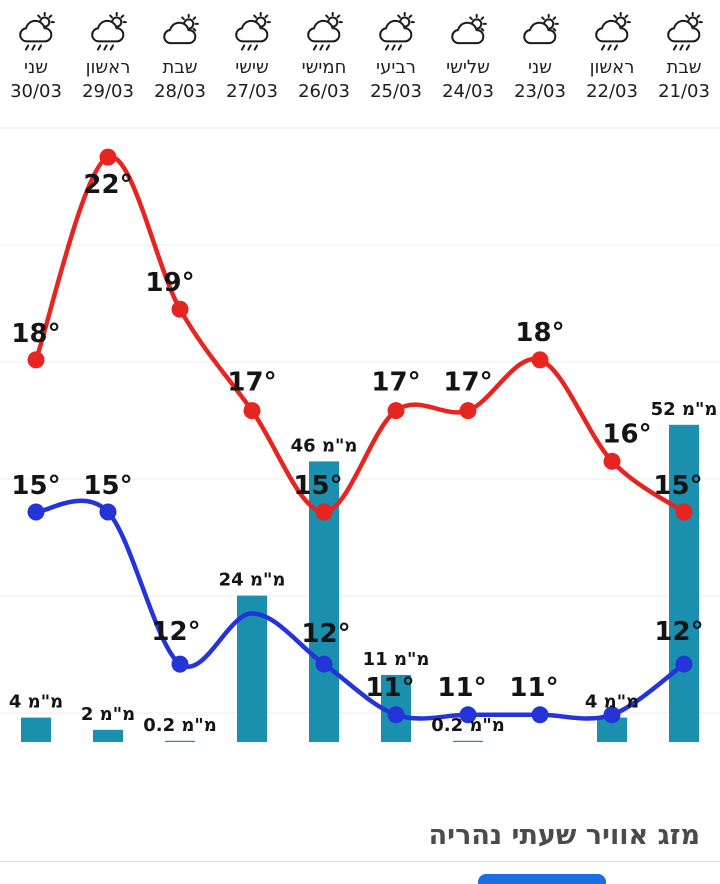 The width and height of the screenshot is (720, 884). I want to click on day-date: 28/03, so click(180, 91).